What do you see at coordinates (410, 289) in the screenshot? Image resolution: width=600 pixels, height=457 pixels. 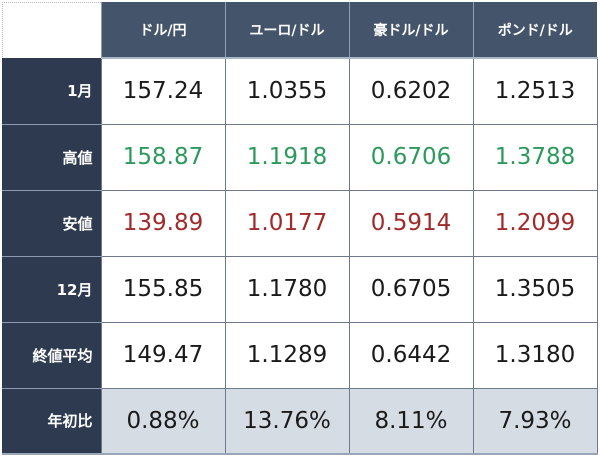 I see `cell-value: 0.6705` at bounding box center [410, 289].